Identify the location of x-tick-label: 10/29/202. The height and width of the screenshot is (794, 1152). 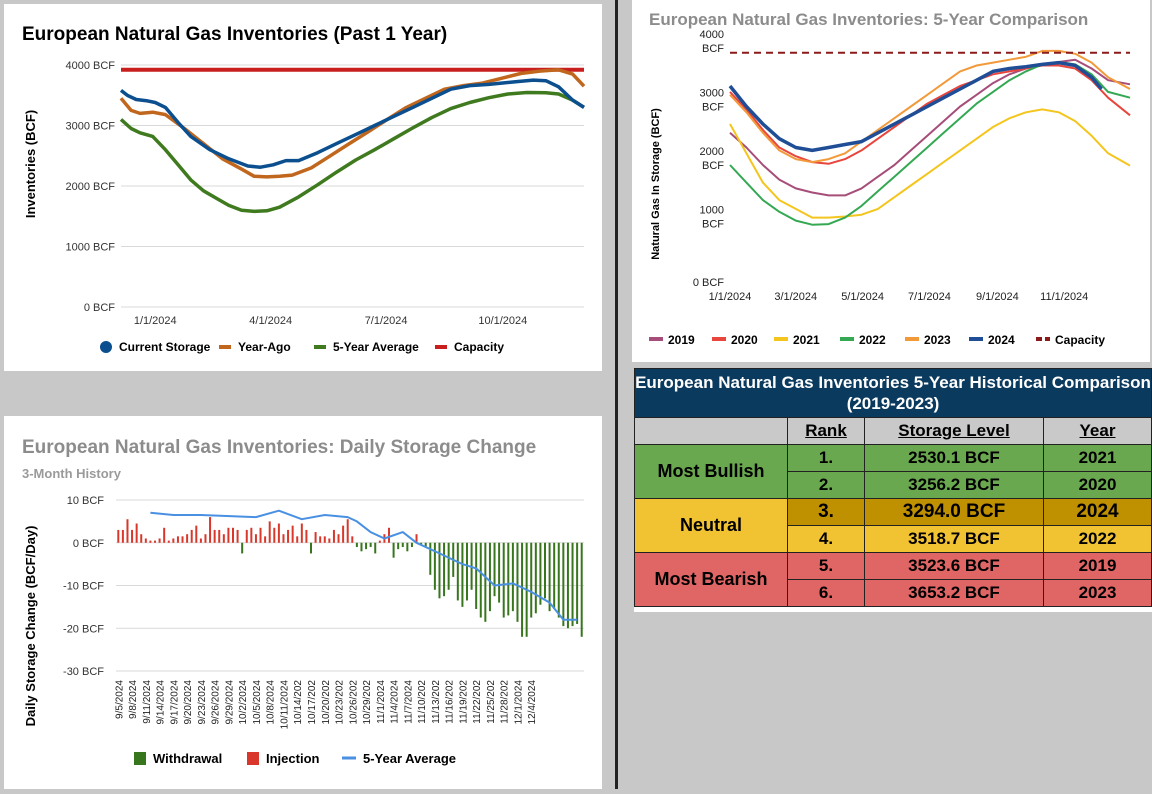
(367, 702).